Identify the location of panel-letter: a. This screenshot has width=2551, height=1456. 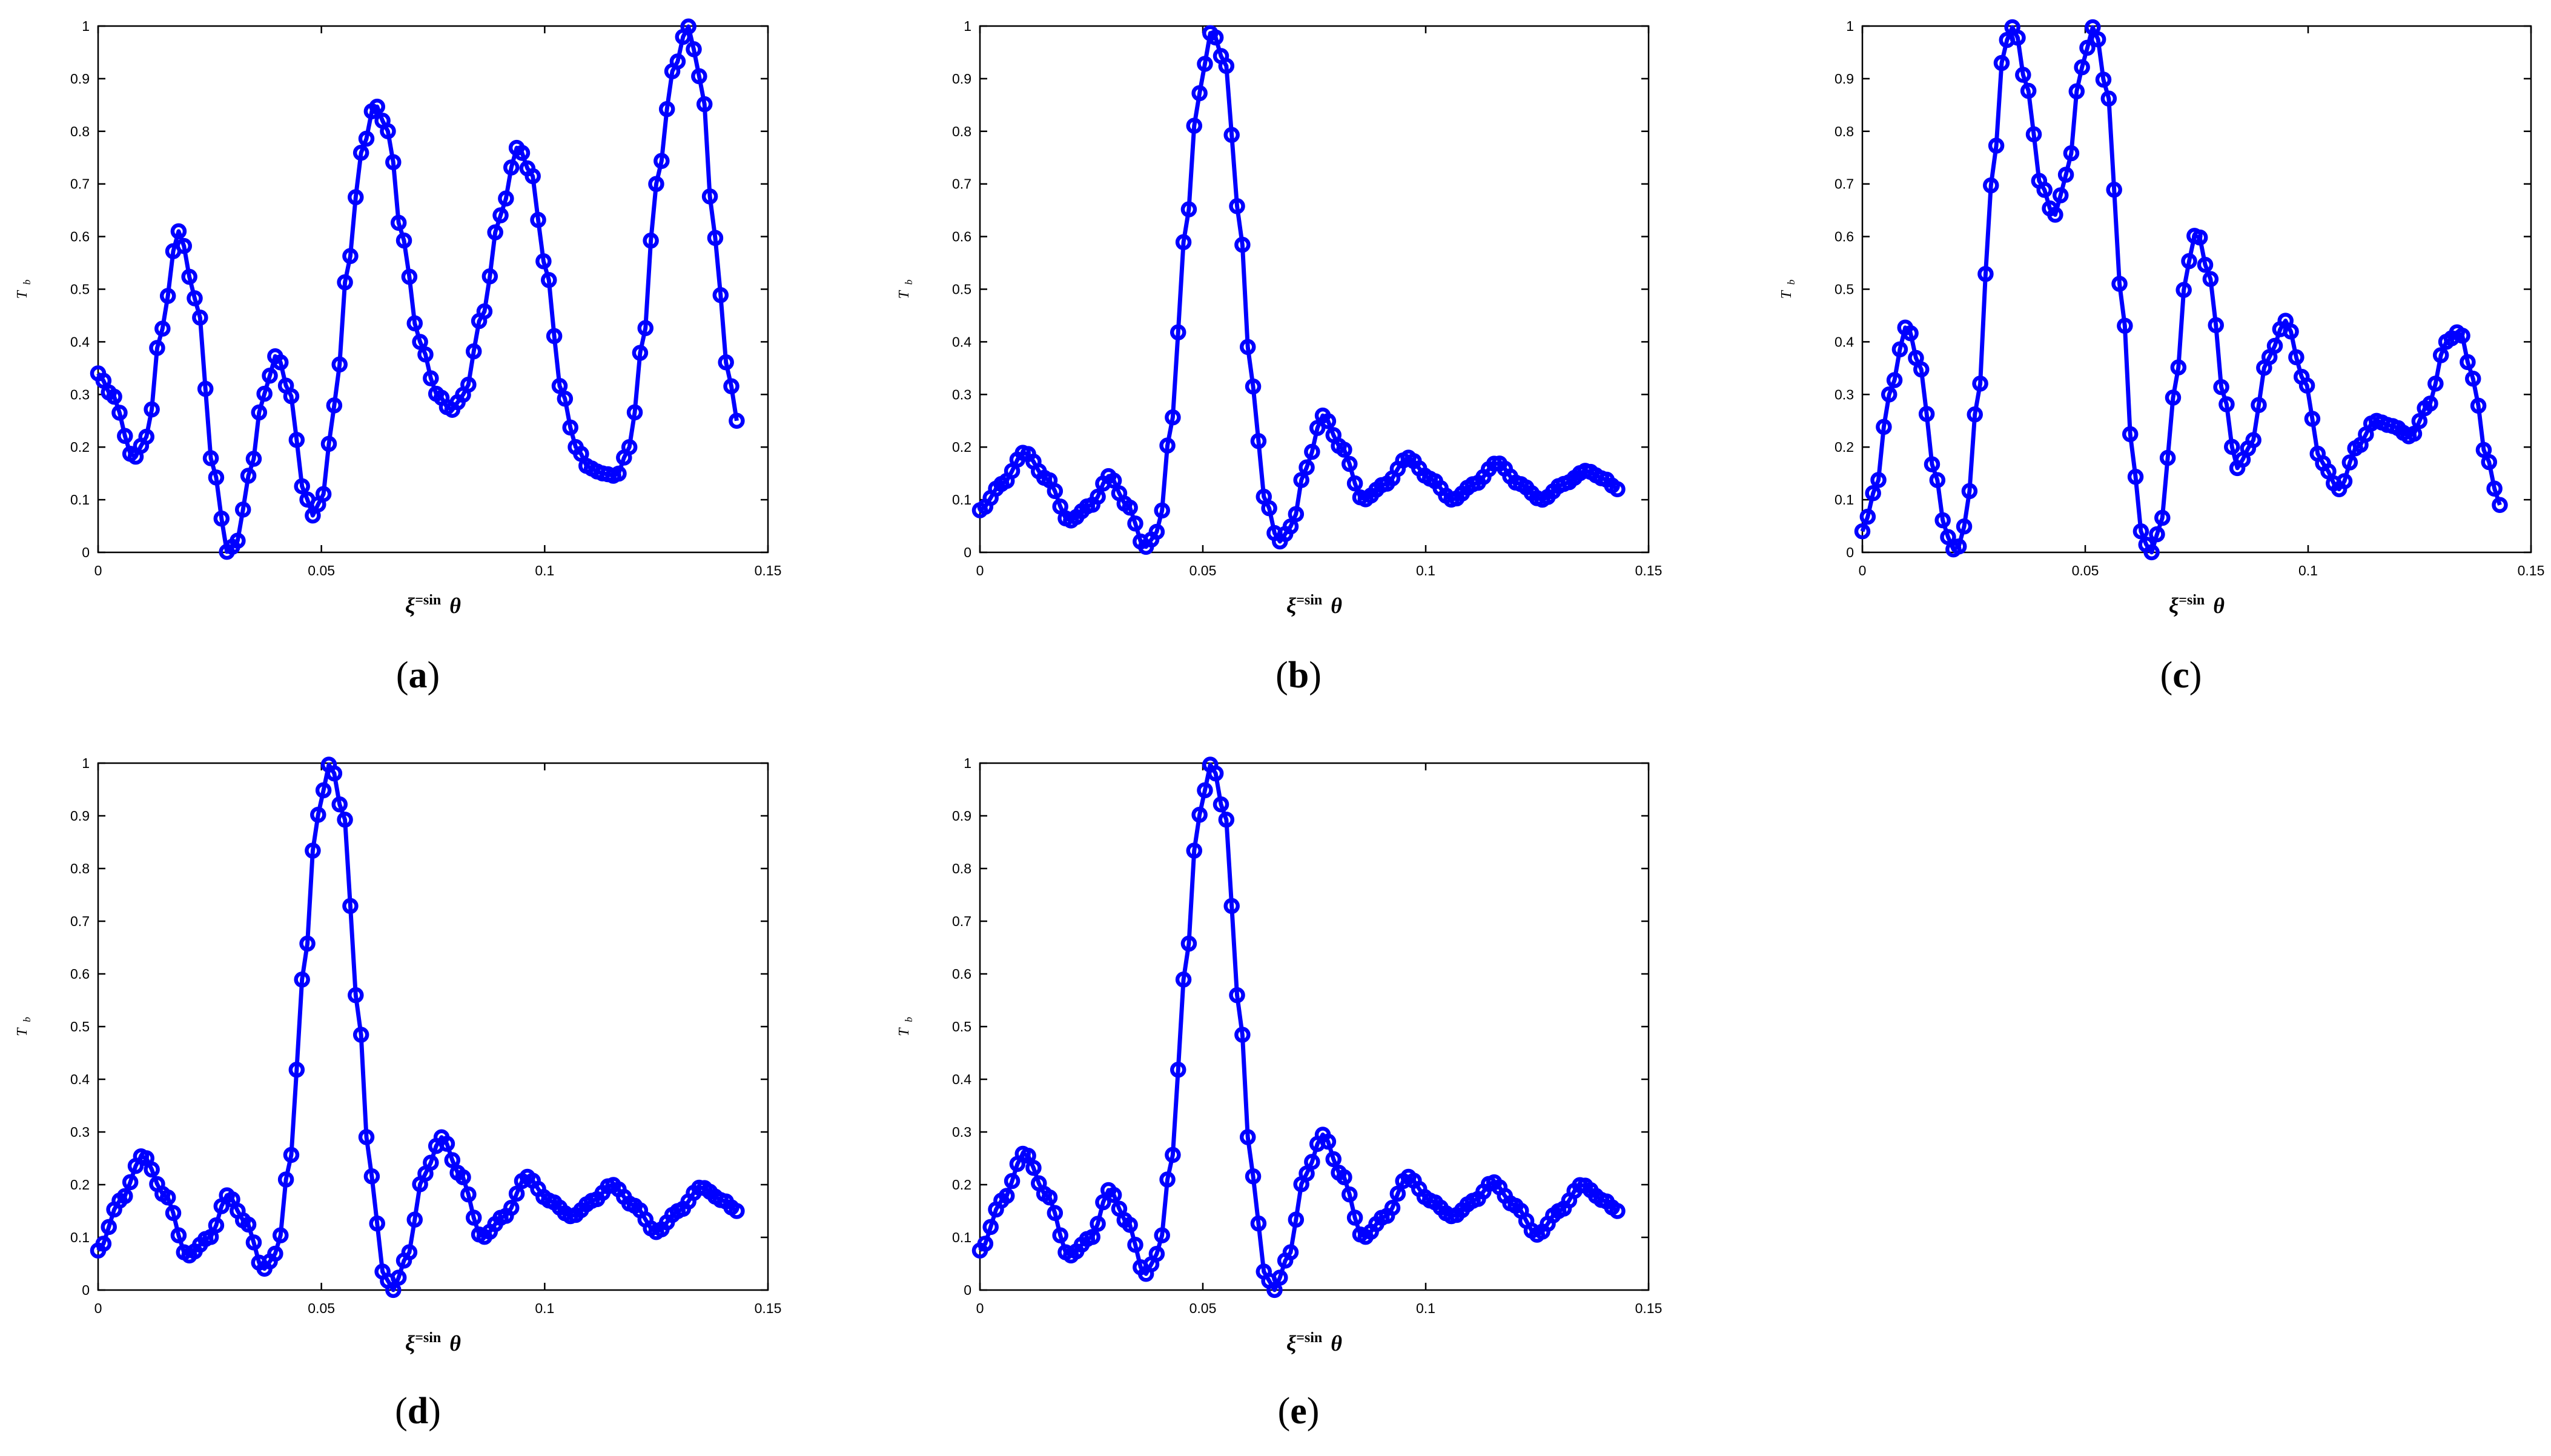
(418, 675).